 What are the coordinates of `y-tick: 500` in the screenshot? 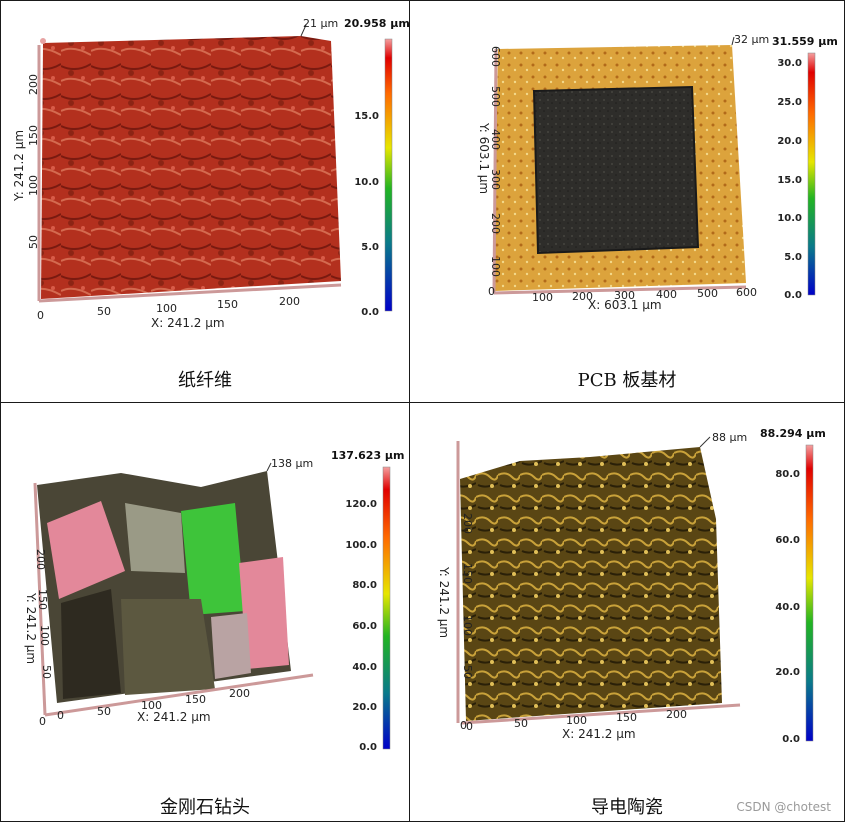 It's located at (495, 96).